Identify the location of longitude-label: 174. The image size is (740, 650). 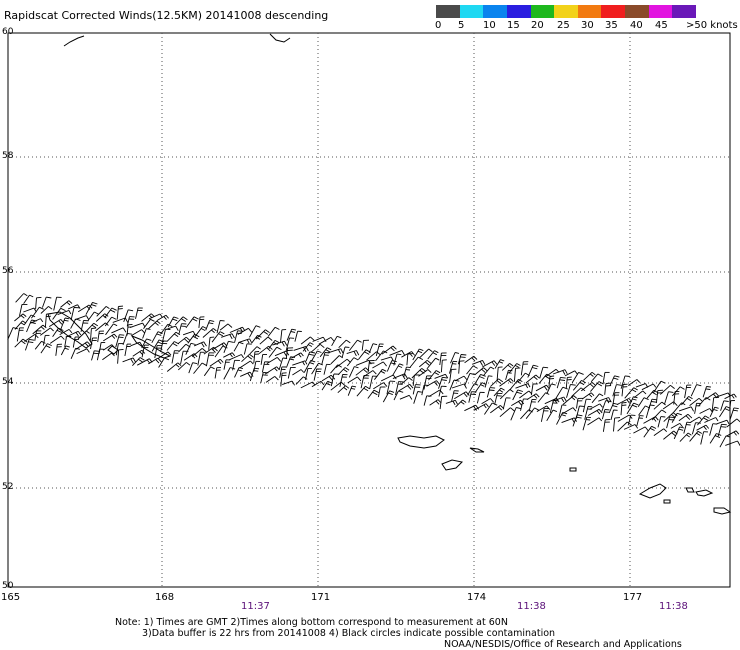
(477, 597).